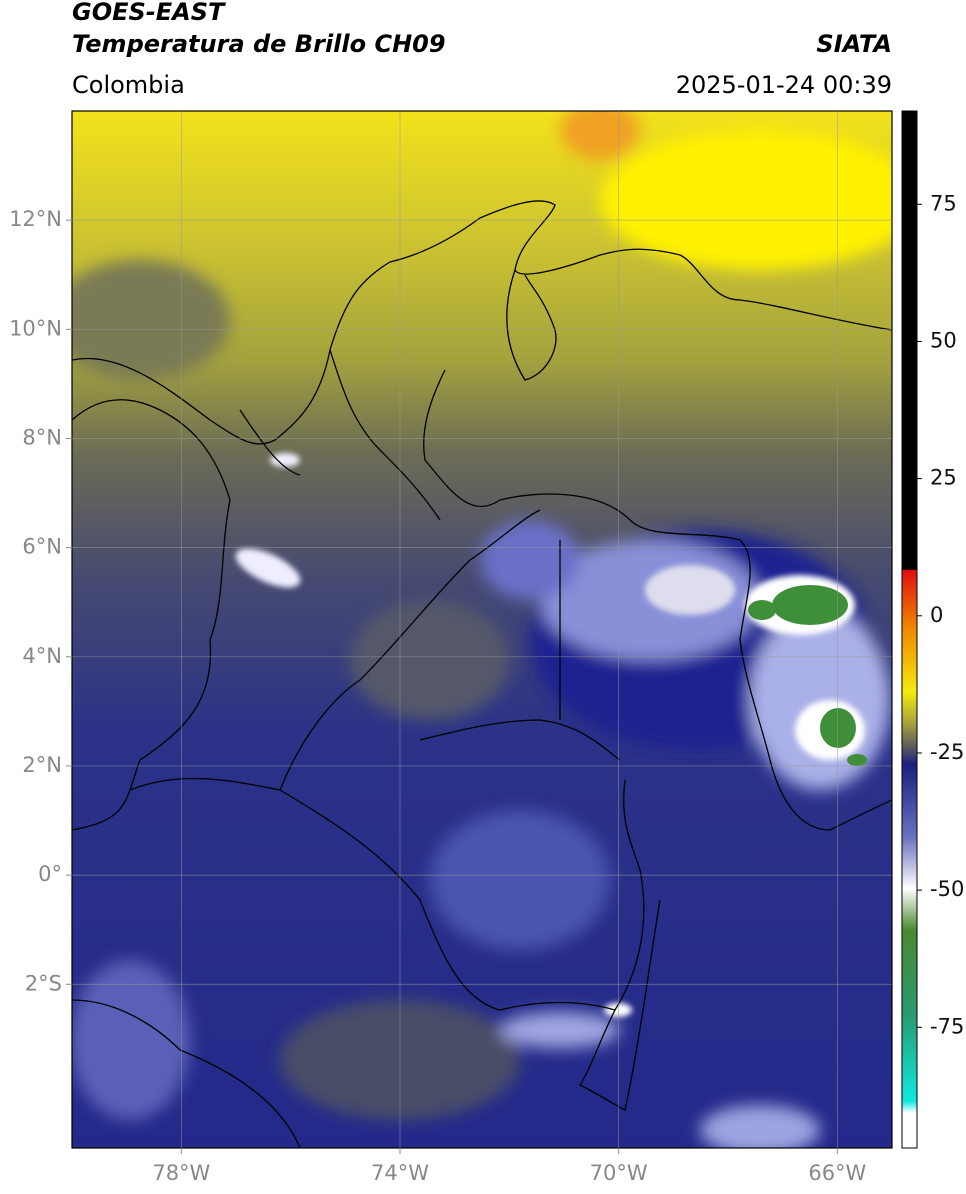 The width and height of the screenshot is (966, 1194). Describe the element at coordinates (784, 85) in the screenshot. I see `datetime: 2025-01-24 00:39` at that location.